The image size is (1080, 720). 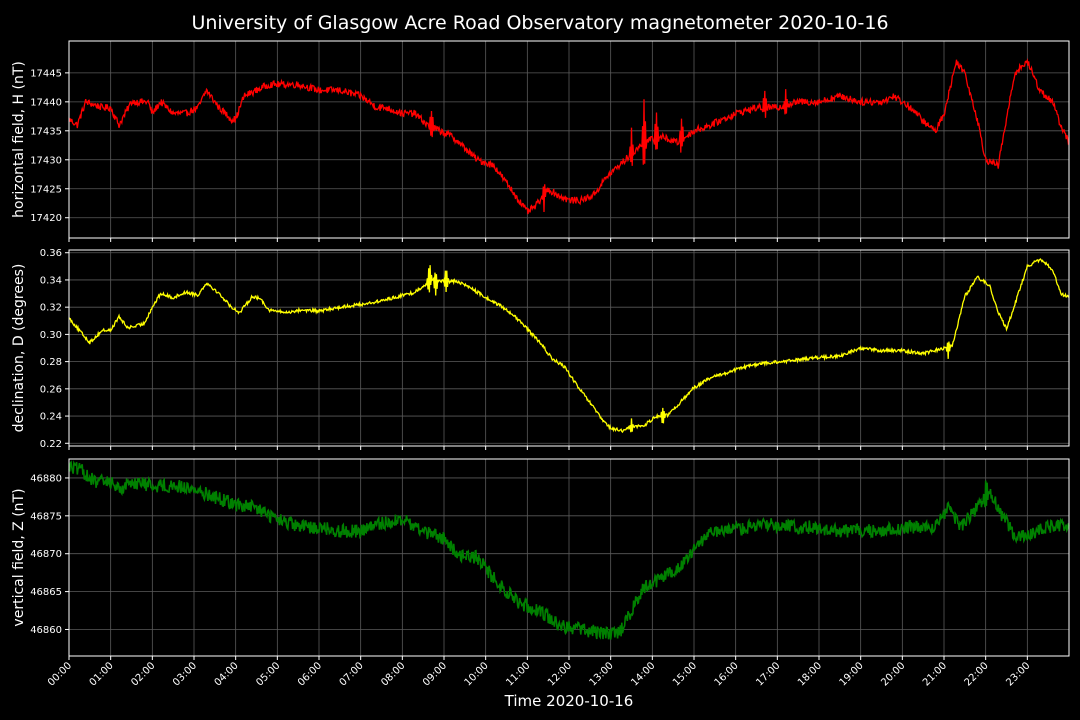 I want to click on y-tick-label: 0.36, so click(x=51, y=253).